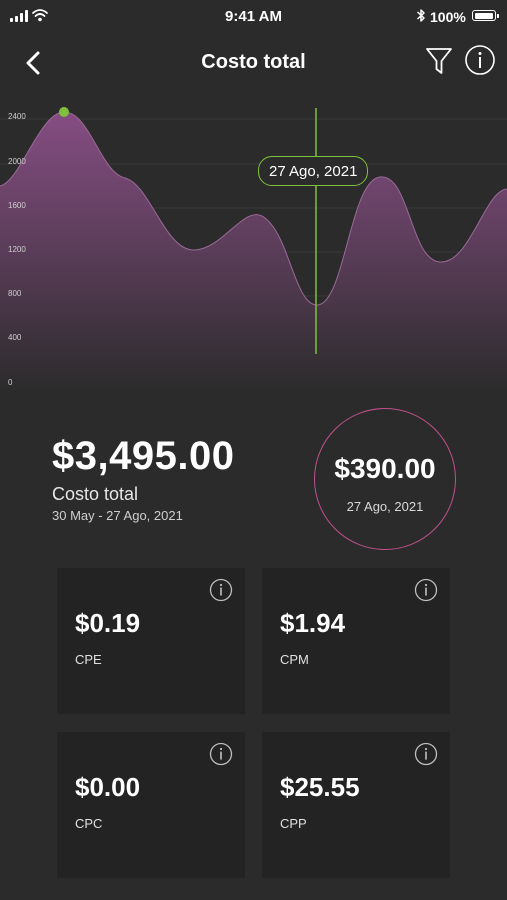  What do you see at coordinates (151, 805) in the screenshot?
I see `metric-card-cpc: $0.00 CPC` at bounding box center [151, 805].